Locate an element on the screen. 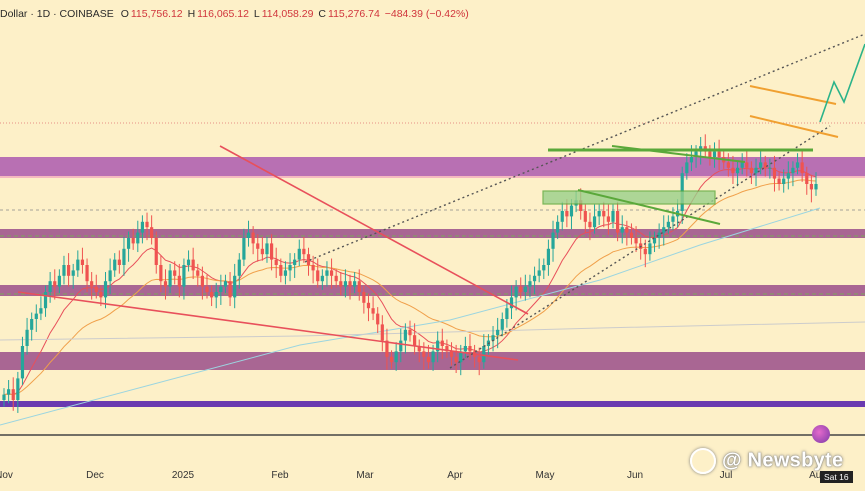 The width and height of the screenshot is (865, 491). high-value: 116,065.12 is located at coordinates (223, 14).